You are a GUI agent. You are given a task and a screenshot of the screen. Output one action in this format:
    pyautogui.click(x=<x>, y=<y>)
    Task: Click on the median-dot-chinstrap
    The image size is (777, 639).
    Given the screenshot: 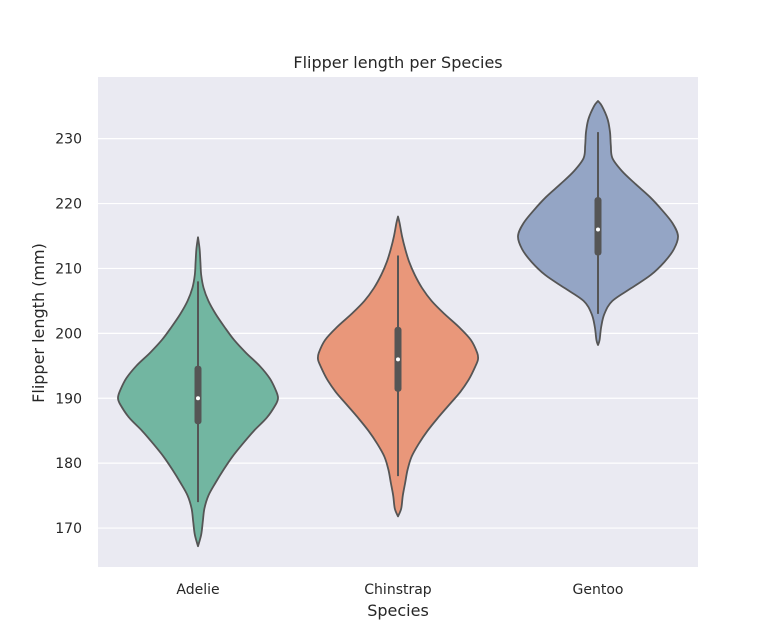 What is the action you would take?
    pyautogui.click(x=398, y=359)
    